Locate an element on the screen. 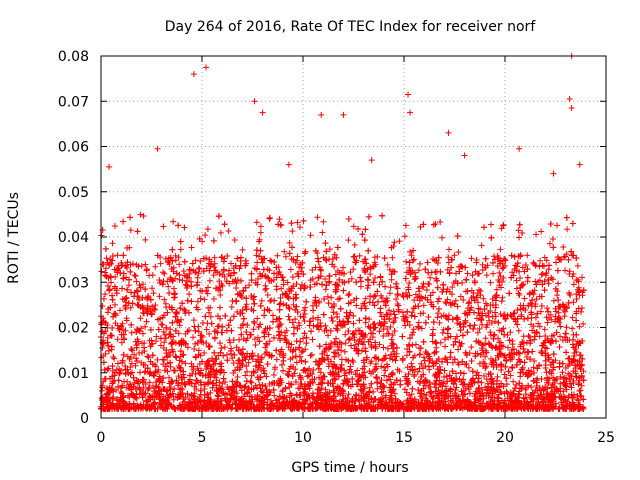  x-axis-title: GPS time / hours is located at coordinates (349, 468).